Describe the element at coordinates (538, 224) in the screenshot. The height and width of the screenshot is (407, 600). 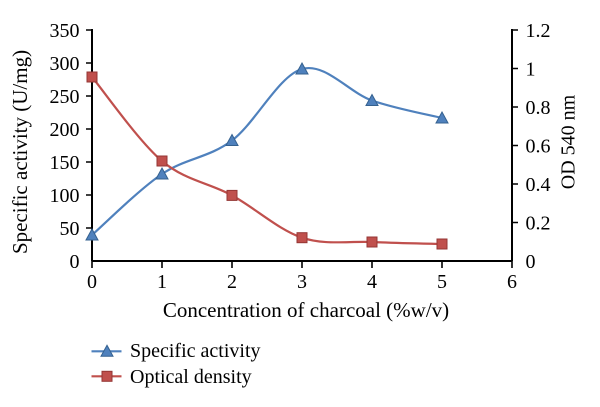
I see `svg-text: 0.2` at that location.